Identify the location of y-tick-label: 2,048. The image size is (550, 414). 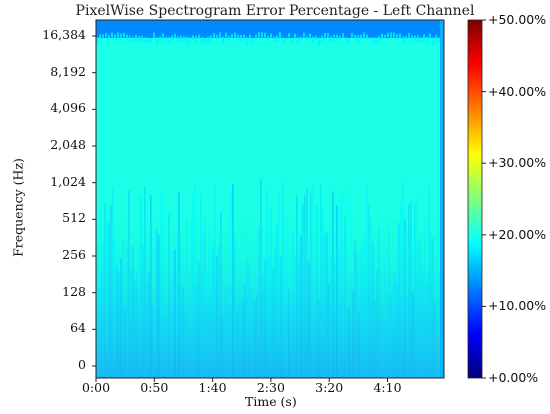
(68, 144).